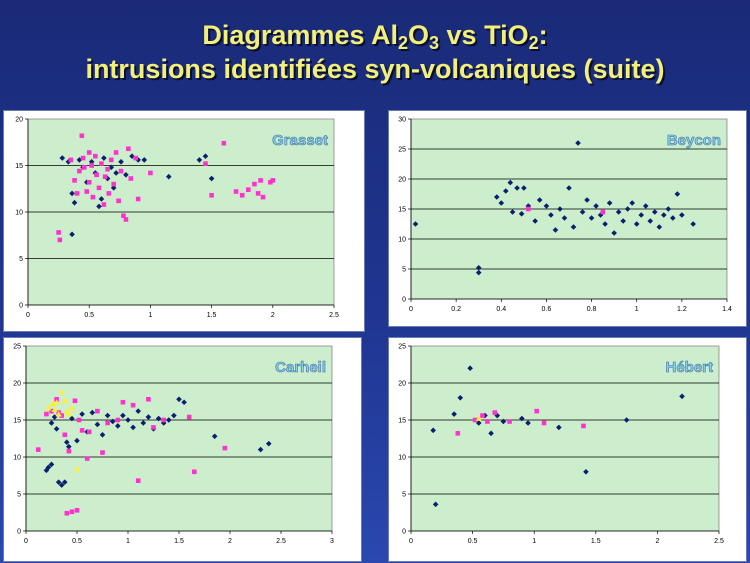 The image size is (750, 563). I want to click on title-sub-3: 3, so click(434, 43).